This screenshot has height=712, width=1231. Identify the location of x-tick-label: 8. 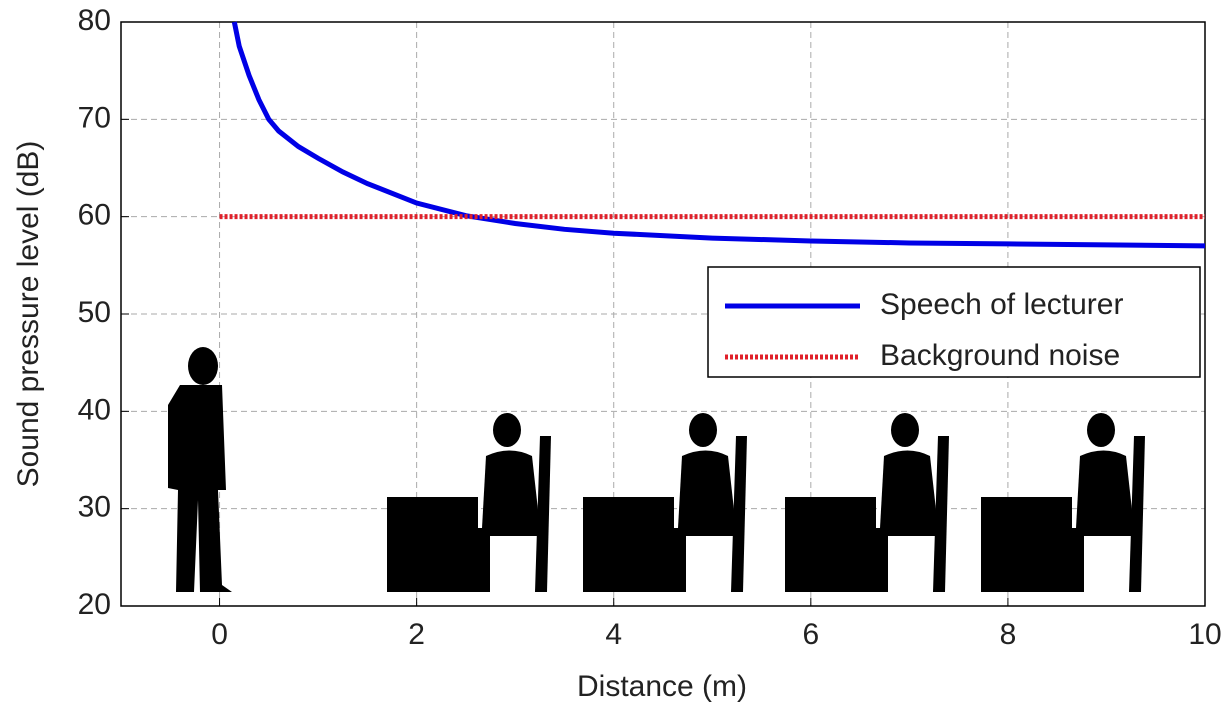
(1008, 634).